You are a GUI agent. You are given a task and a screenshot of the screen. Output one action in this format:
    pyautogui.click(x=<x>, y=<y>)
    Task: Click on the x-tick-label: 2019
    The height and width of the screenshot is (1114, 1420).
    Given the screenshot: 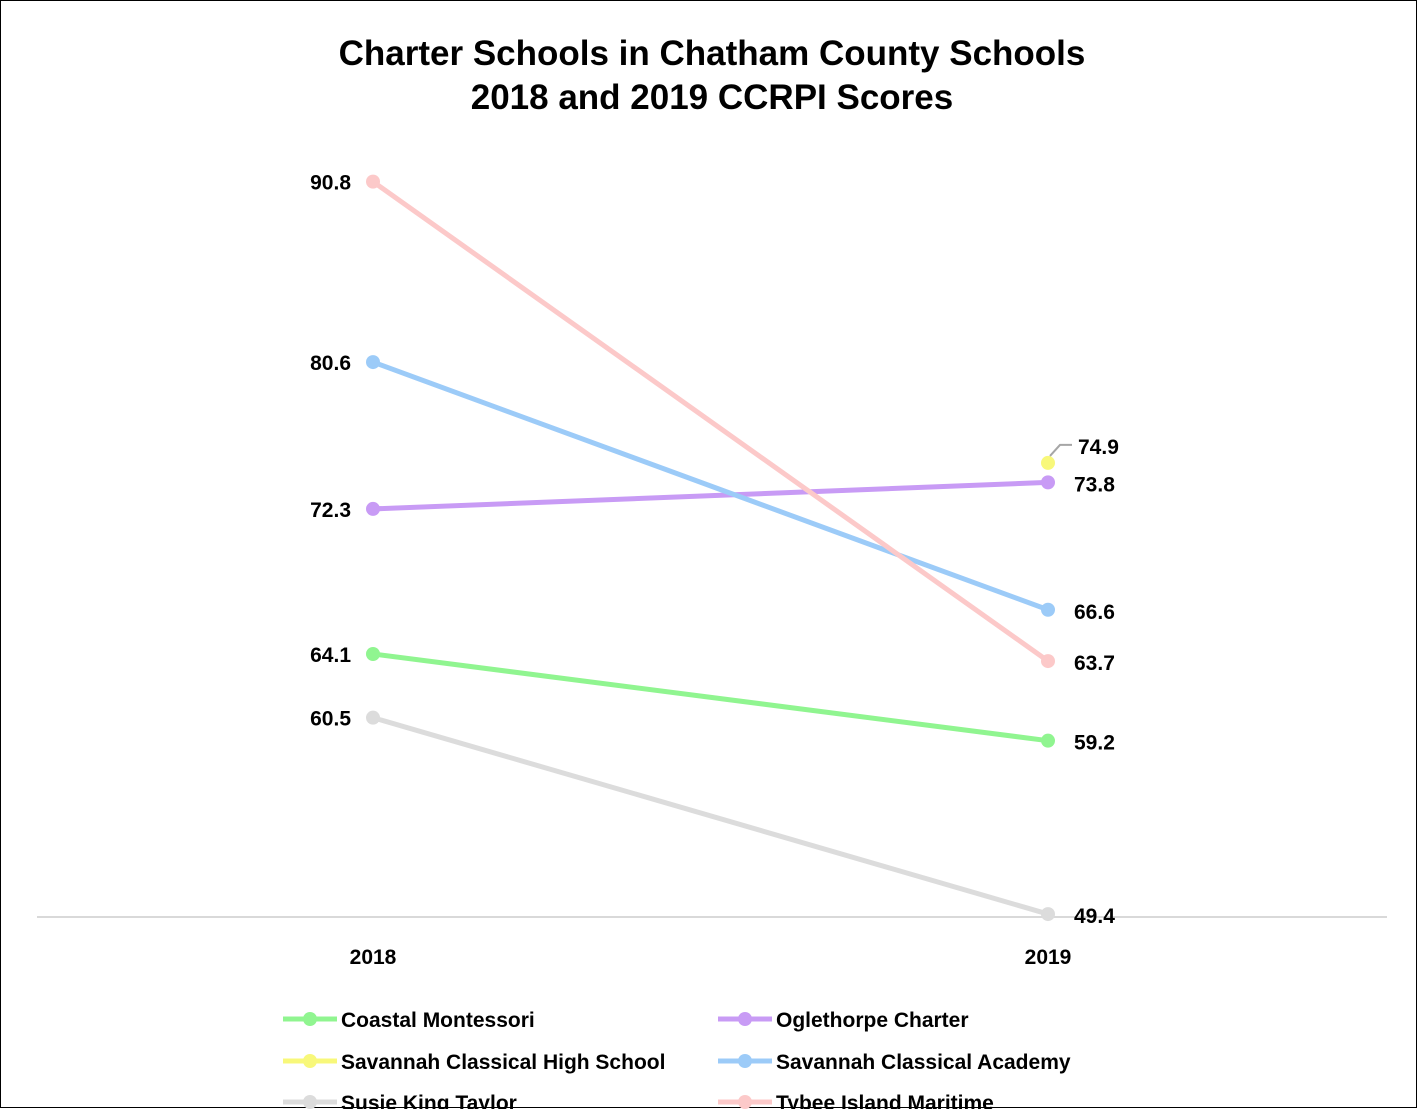 What is the action you would take?
    pyautogui.click(x=1048, y=957)
    